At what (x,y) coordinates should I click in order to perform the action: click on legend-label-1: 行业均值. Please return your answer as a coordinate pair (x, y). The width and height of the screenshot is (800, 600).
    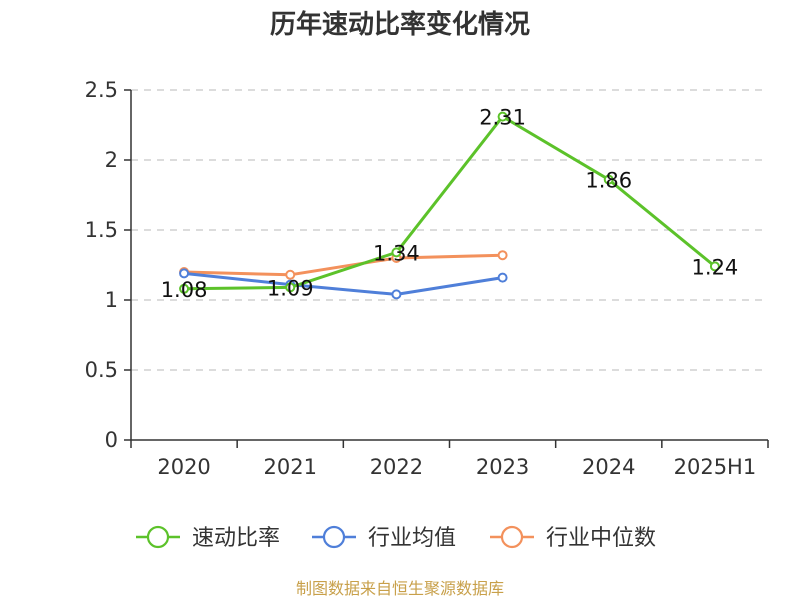
    Looking at the image, I should click on (412, 538).